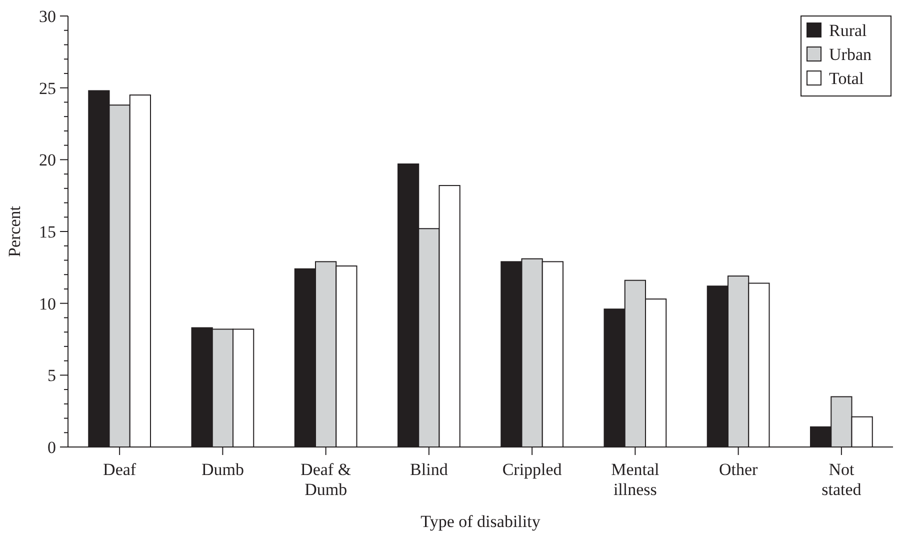 Image resolution: width=899 pixels, height=539 pixels. What do you see at coordinates (47, 304) in the screenshot?
I see `y-tick-label: 10` at bounding box center [47, 304].